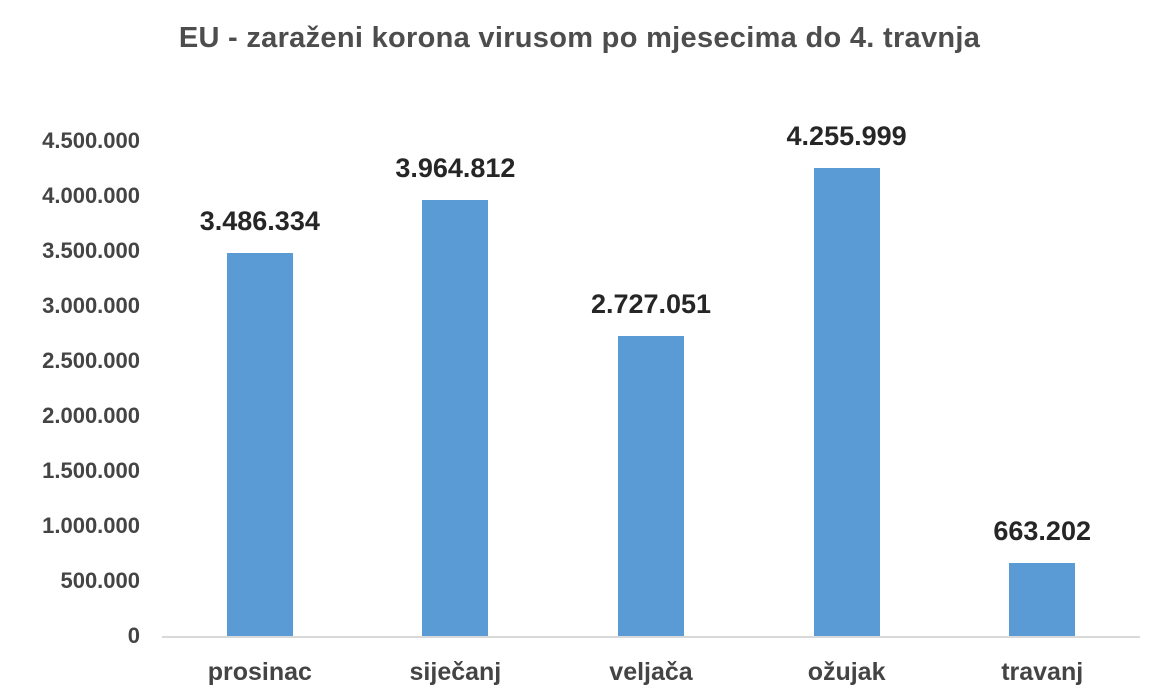 This screenshot has width=1159, height=700. Describe the element at coordinates (651, 486) in the screenshot. I see `bar-veljača` at that location.